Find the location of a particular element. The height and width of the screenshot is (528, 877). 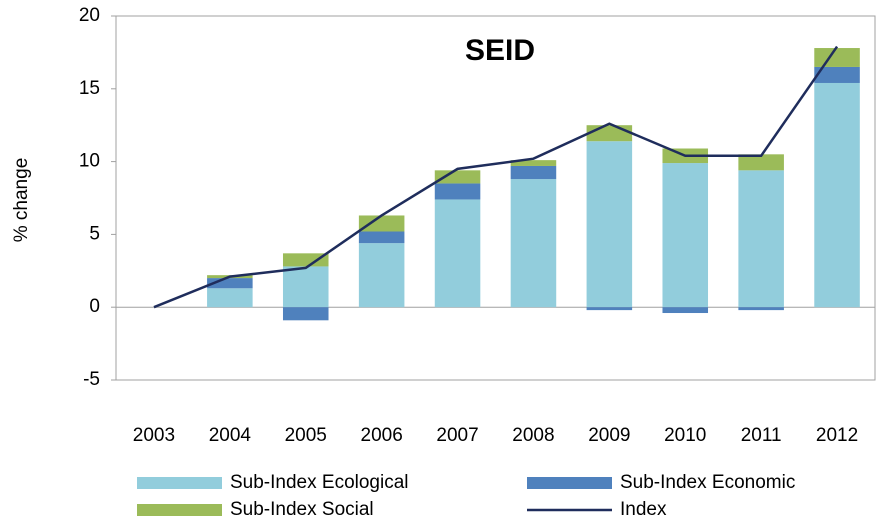

y-tick-label: 15 is located at coordinates (89, 88).